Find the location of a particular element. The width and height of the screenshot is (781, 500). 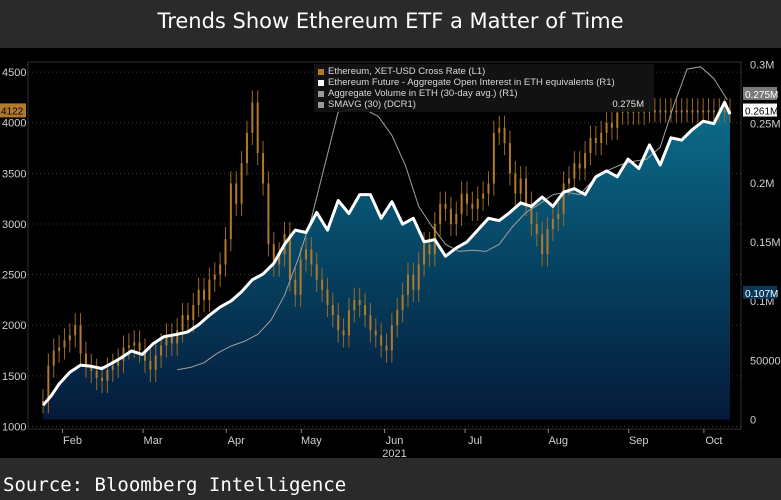

legend-label: Ethereum, XET-USD Cross Rate (L1) is located at coordinates (407, 71).